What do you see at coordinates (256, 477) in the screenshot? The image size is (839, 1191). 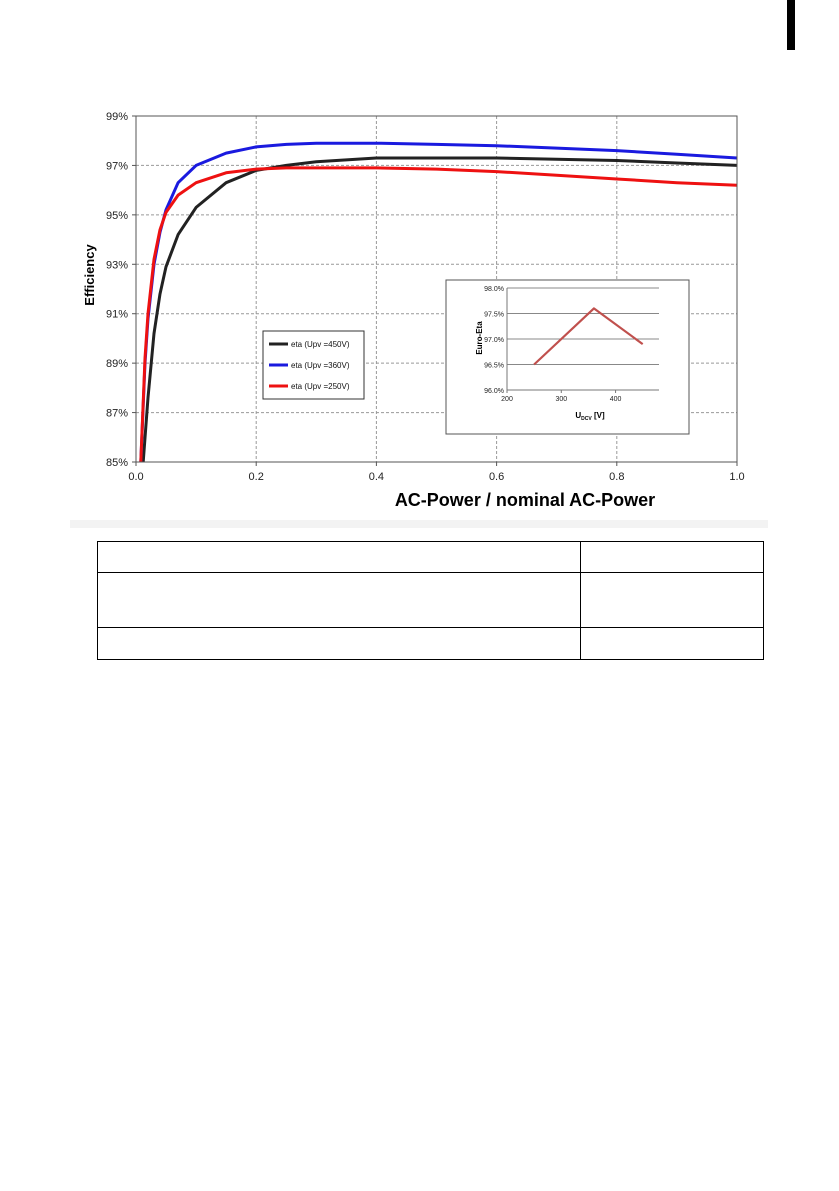 I see `x-tick-label: 0.2` at bounding box center [256, 477].